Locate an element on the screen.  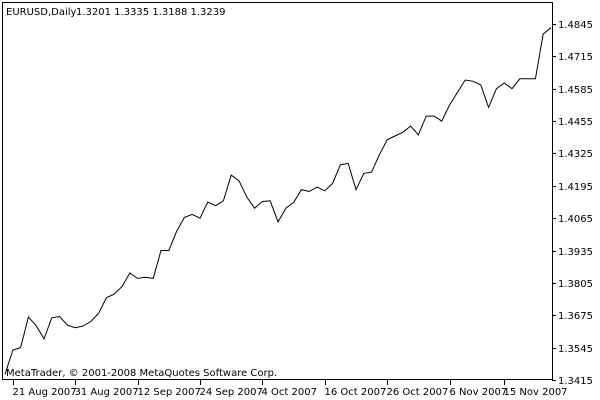
x-tick-label: 6 Nov 2007 is located at coordinates (479, 392).